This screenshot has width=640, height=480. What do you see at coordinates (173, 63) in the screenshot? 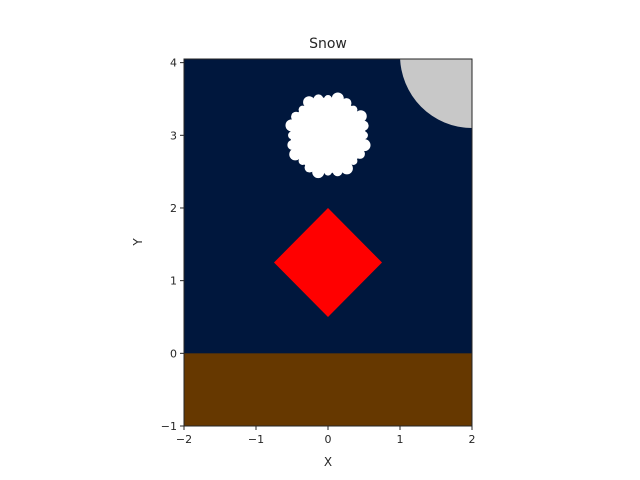
I see `y-tick-label: 4` at bounding box center [173, 63].